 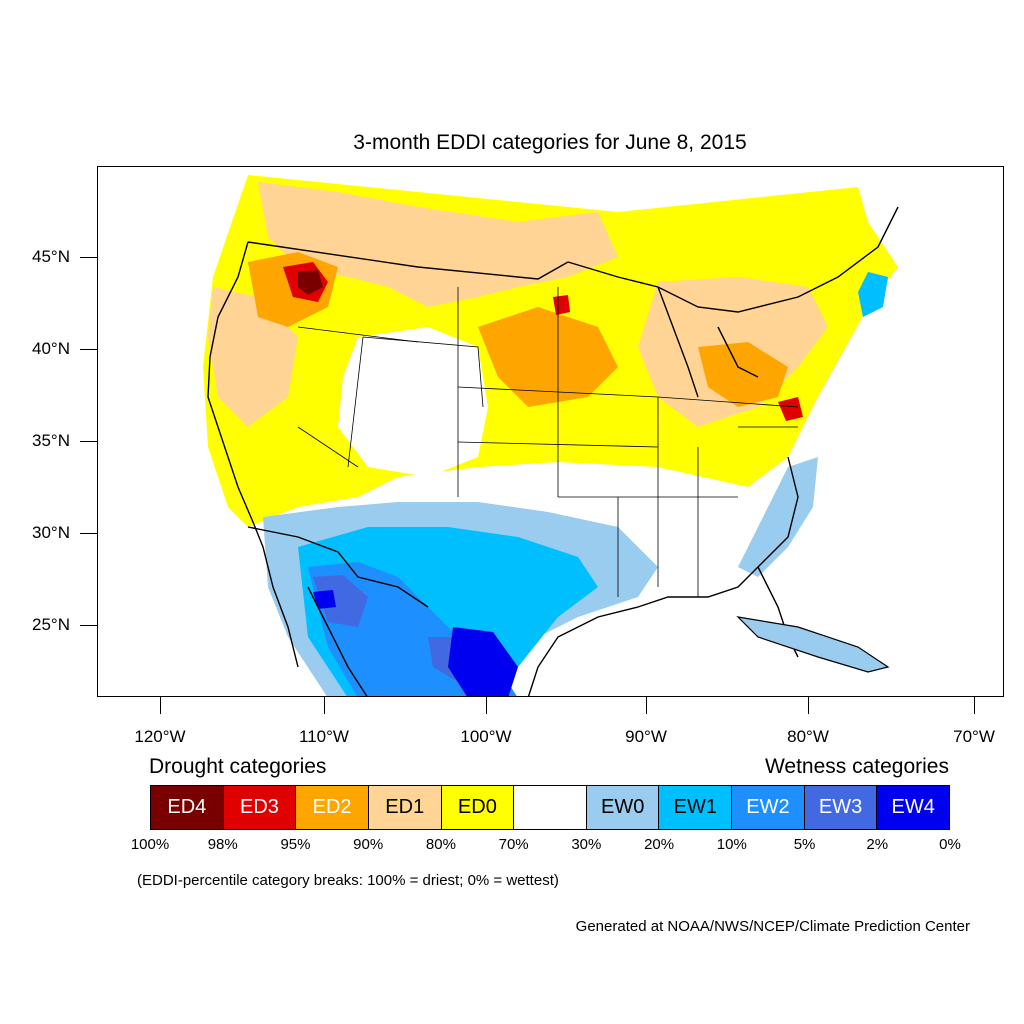 What do you see at coordinates (51, 256) in the screenshot?
I see `lat-label-45: 45°N` at bounding box center [51, 256].